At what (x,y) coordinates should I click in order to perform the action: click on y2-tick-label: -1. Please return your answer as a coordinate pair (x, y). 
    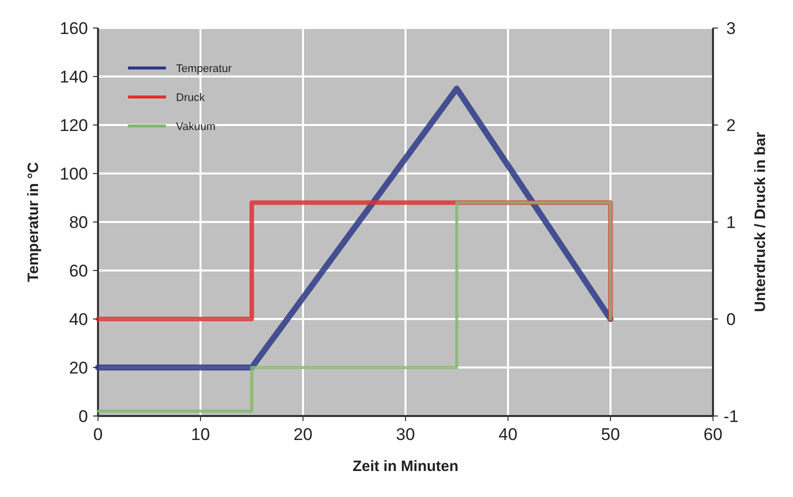
    Looking at the image, I should click on (731, 416).